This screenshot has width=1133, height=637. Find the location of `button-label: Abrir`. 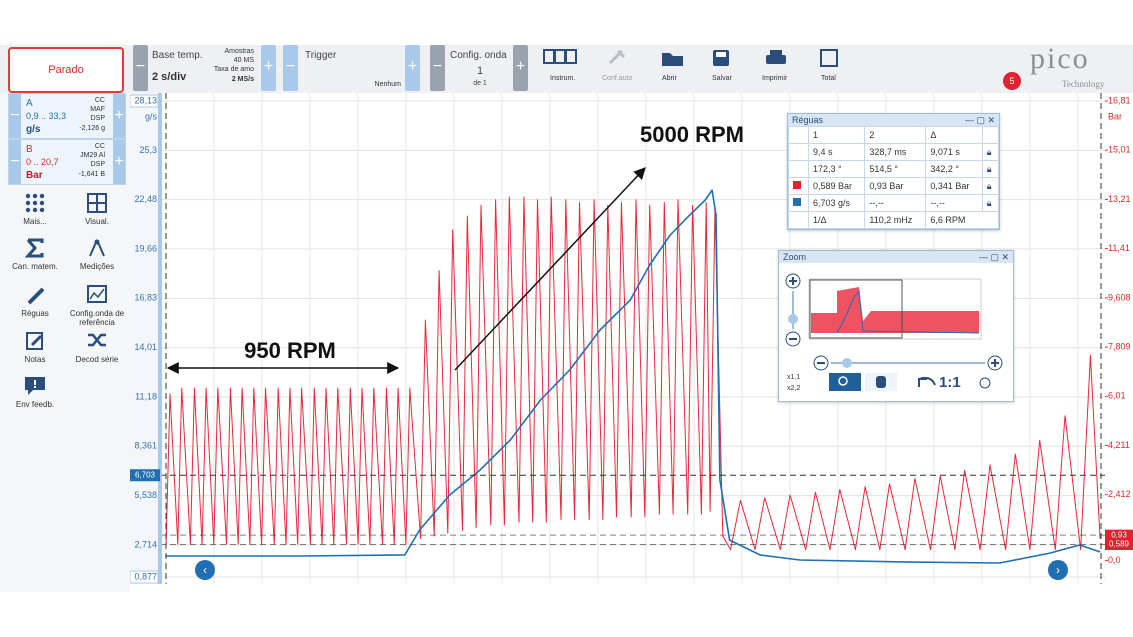

button-label: Abrir is located at coordinates (669, 78).